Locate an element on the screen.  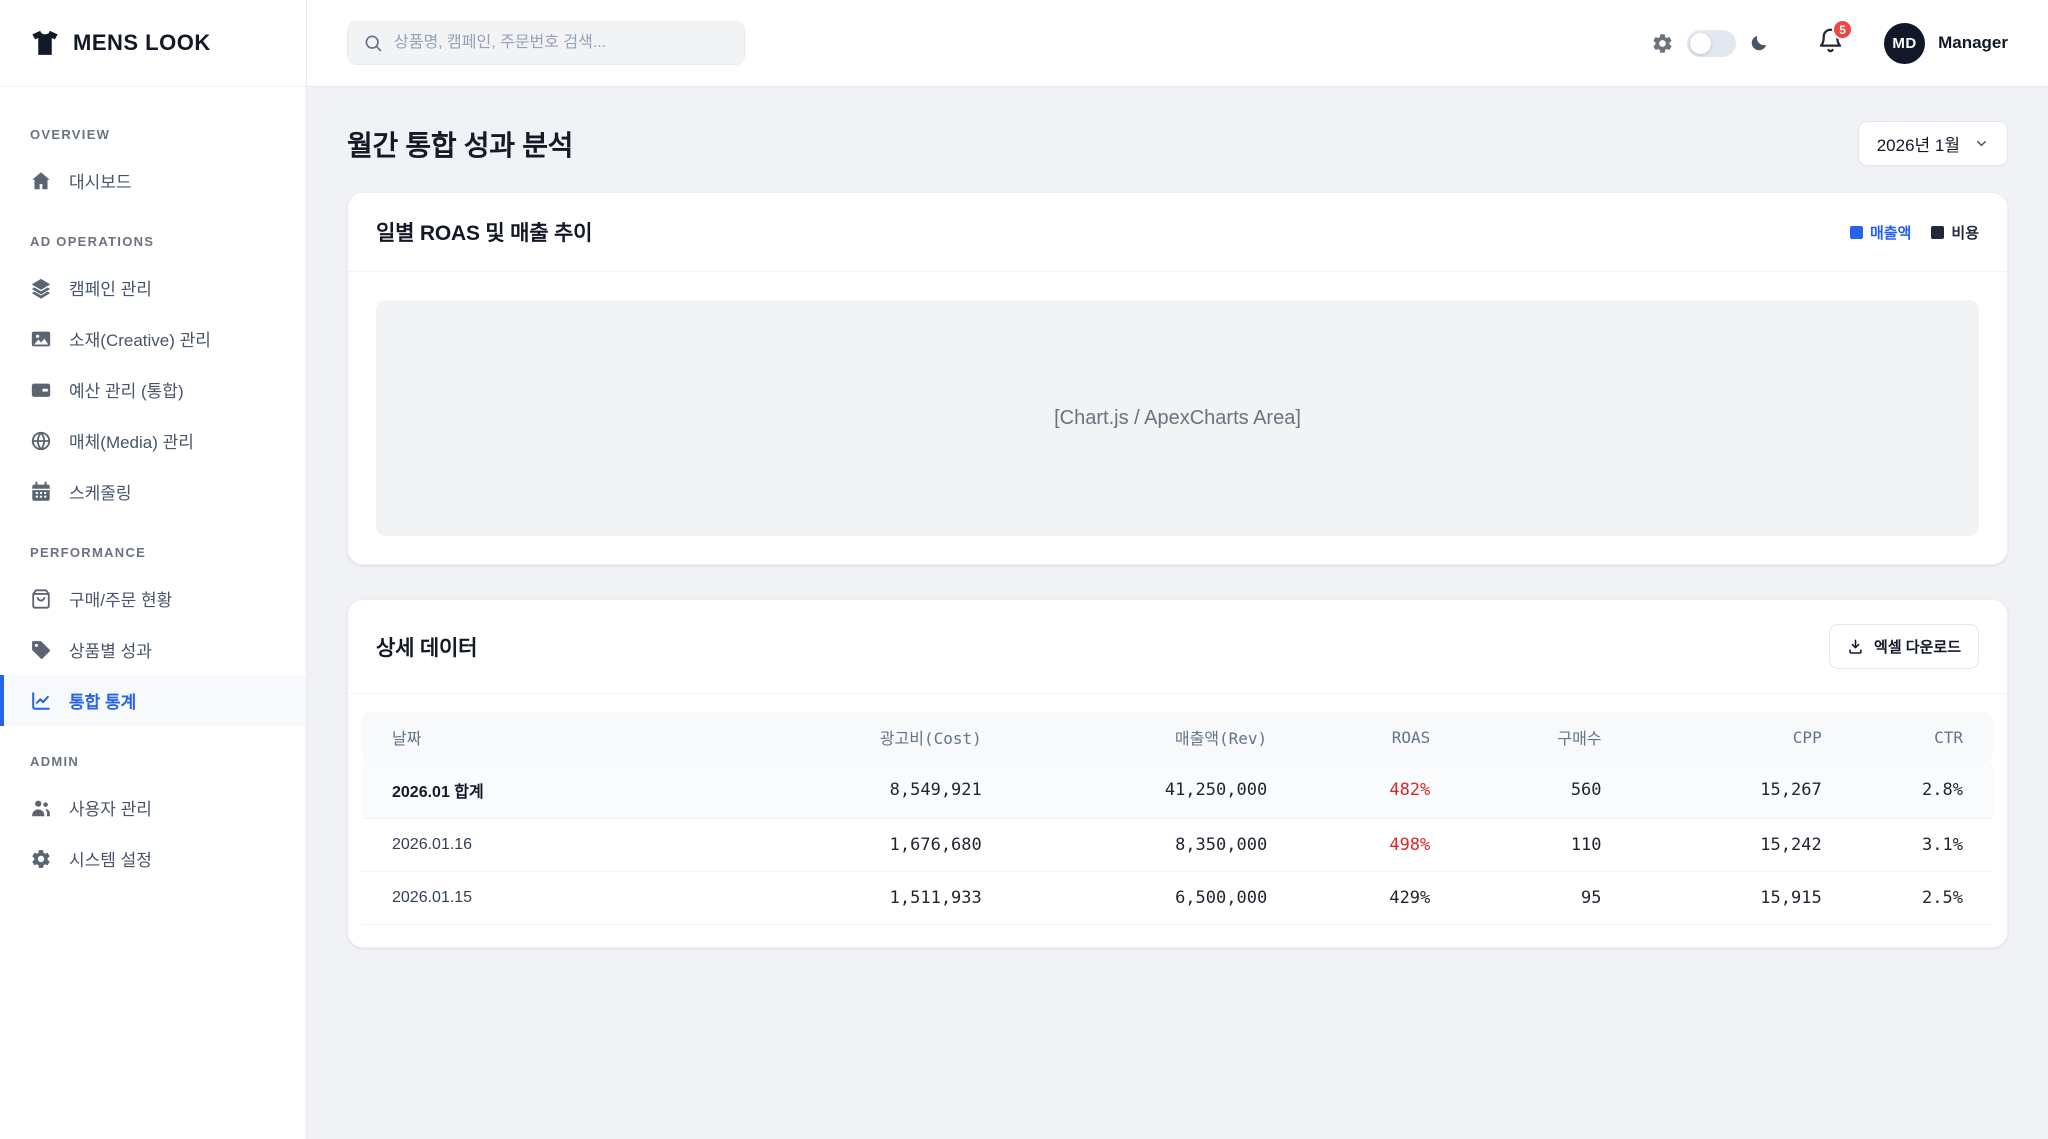
sidebar-item-orders: 구매/주문 현황 is located at coordinates (153, 598).